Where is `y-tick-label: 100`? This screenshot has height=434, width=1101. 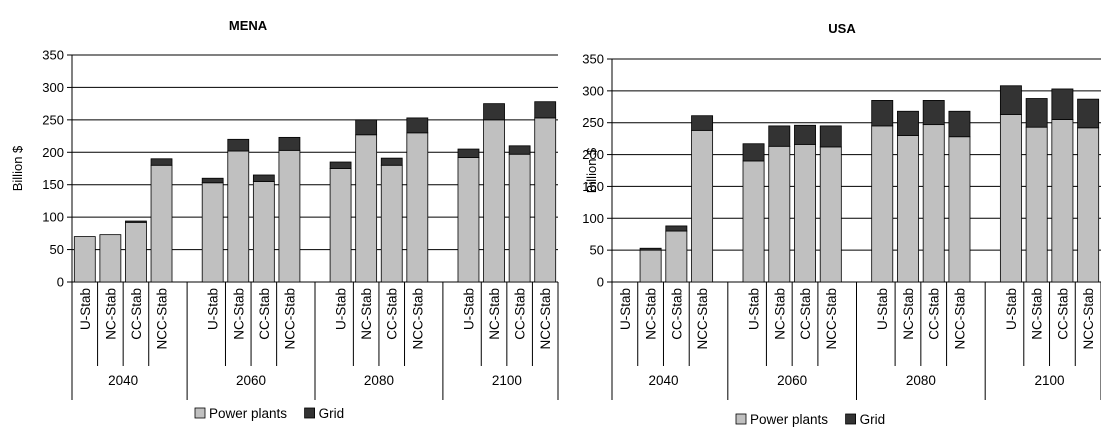
y-tick-label: 100 is located at coordinates (593, 218).